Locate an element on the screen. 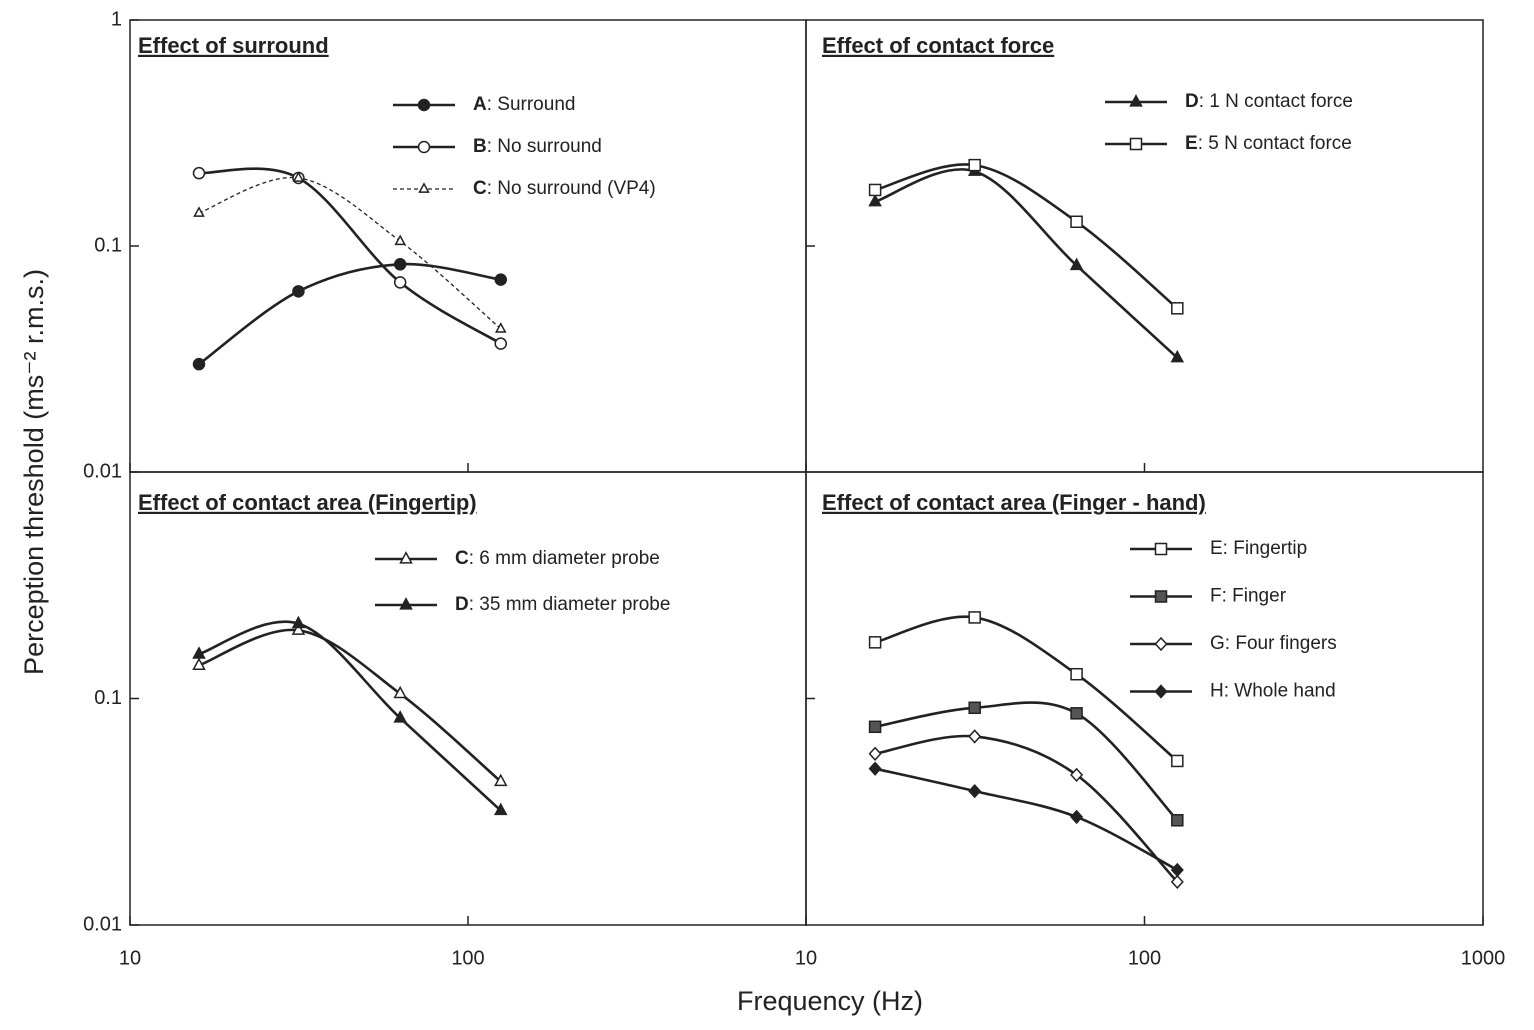 The height and width of the screenshot is (1030, 1534). legend-label: A: Surround is located at coordinates (524, 104).